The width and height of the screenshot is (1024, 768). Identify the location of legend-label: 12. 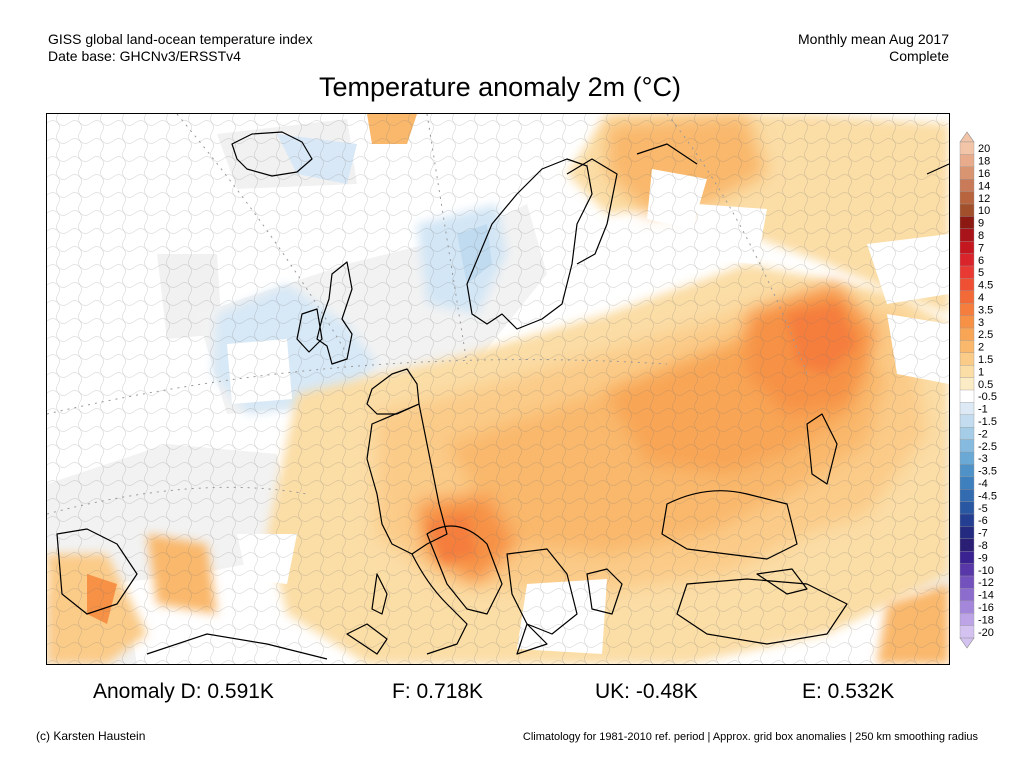
(984, 199).